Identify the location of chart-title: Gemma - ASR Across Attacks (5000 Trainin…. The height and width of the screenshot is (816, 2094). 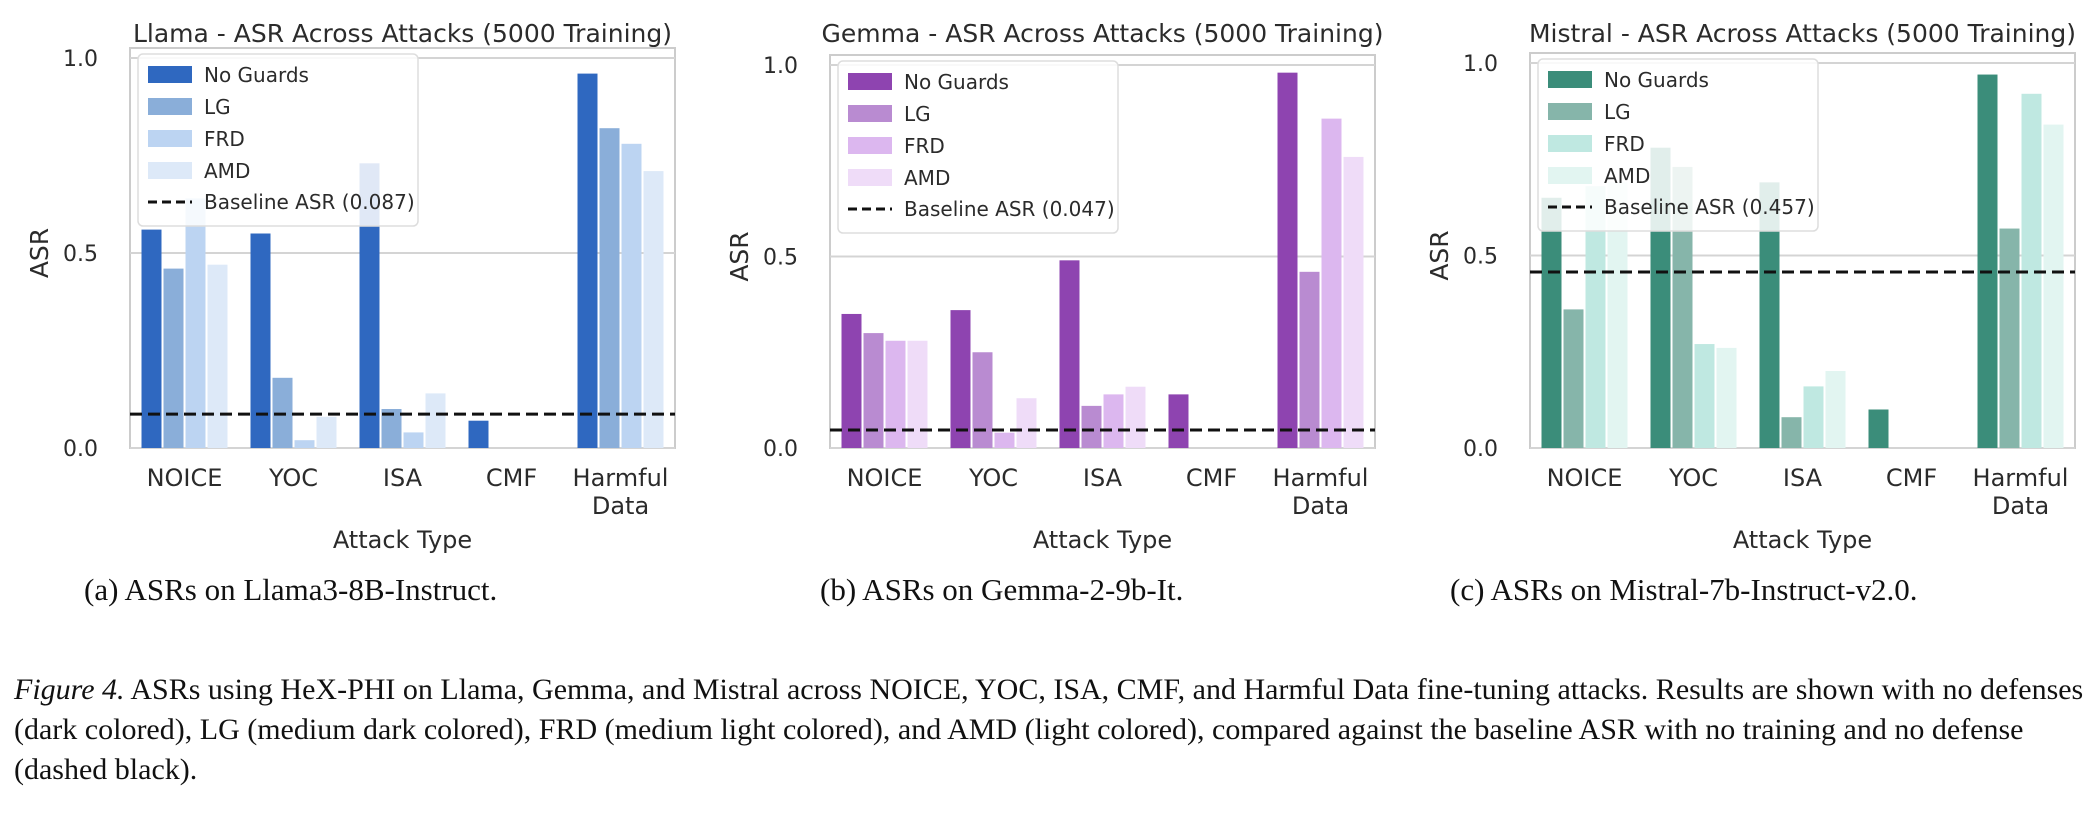
(1103, 33).